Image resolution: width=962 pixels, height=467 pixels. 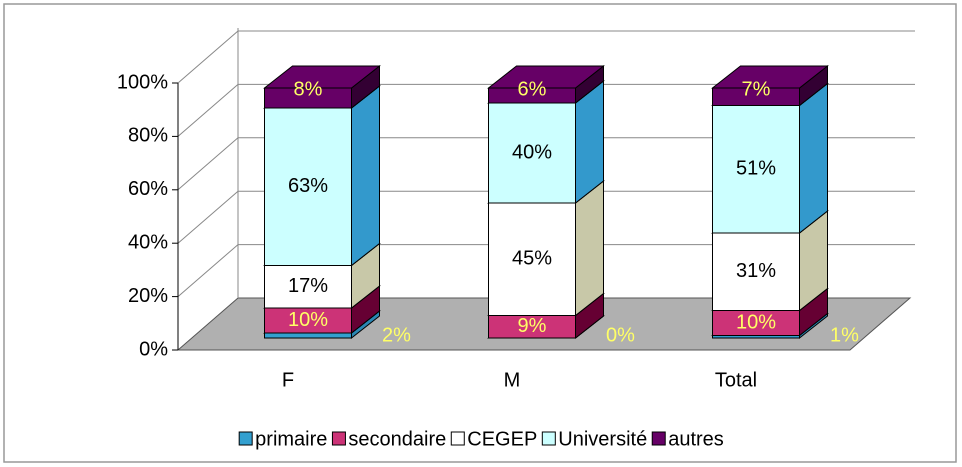 I want to click on data-label: 6%, so click(x=532, y=89).